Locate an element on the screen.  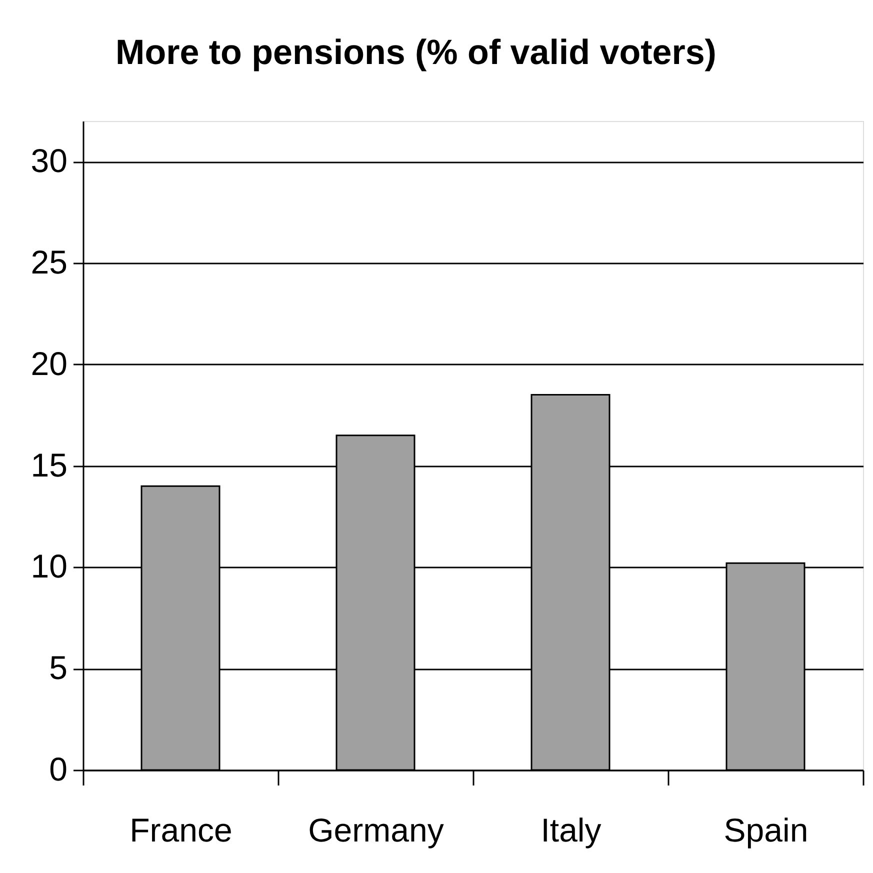
y-tick-label: 10 is located at coordinates (49, 566).